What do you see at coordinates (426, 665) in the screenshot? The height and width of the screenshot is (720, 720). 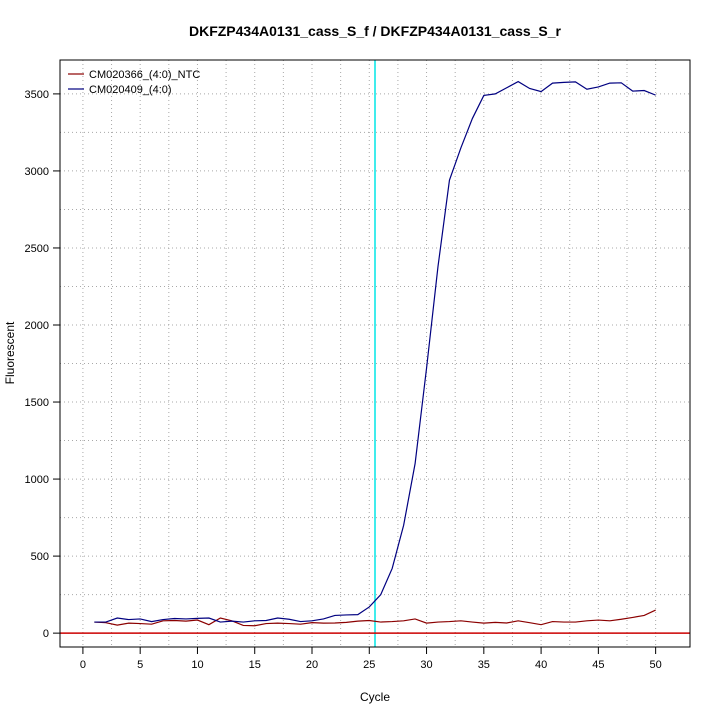 I see `x-tick-label: 30` at bounding box center [426, 665].